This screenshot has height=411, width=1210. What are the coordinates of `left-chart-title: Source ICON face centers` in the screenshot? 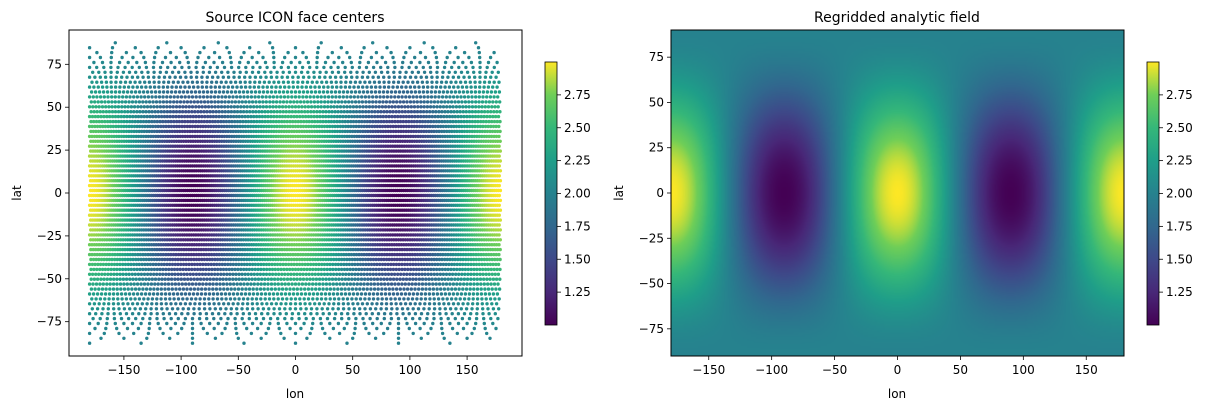 It's located at (295, 18).